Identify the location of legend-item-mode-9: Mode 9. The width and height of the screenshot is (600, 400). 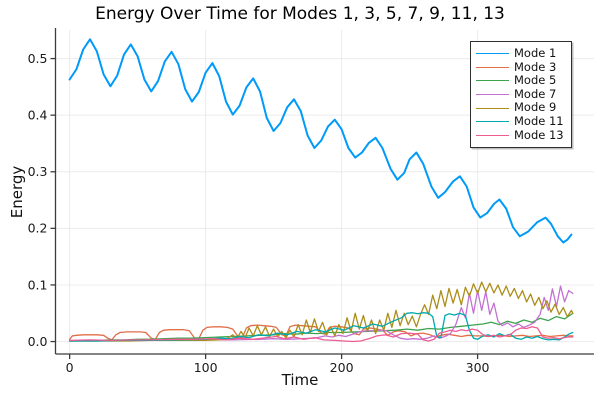
(520, 108).